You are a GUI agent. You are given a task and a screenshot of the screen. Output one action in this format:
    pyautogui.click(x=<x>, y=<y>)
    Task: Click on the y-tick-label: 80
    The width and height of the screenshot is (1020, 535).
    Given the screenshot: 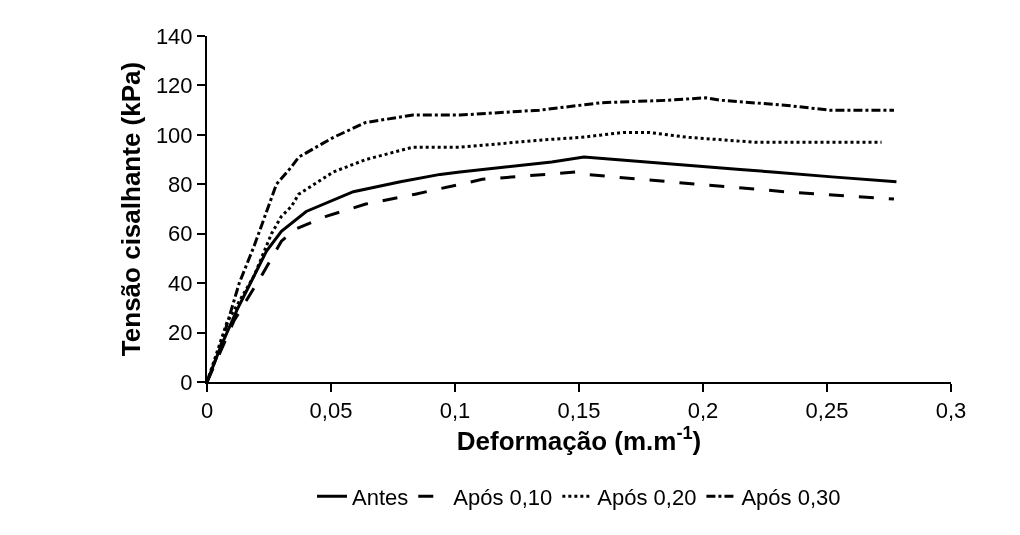 What is the action you would take?
    pyautogui.click(x=180, y=184)
    